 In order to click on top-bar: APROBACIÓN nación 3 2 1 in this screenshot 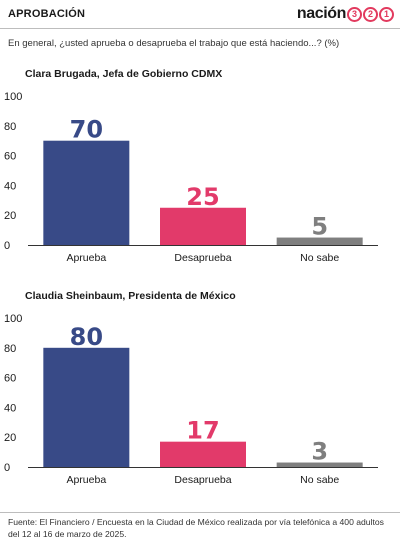, I will do `click(200, 15)`.